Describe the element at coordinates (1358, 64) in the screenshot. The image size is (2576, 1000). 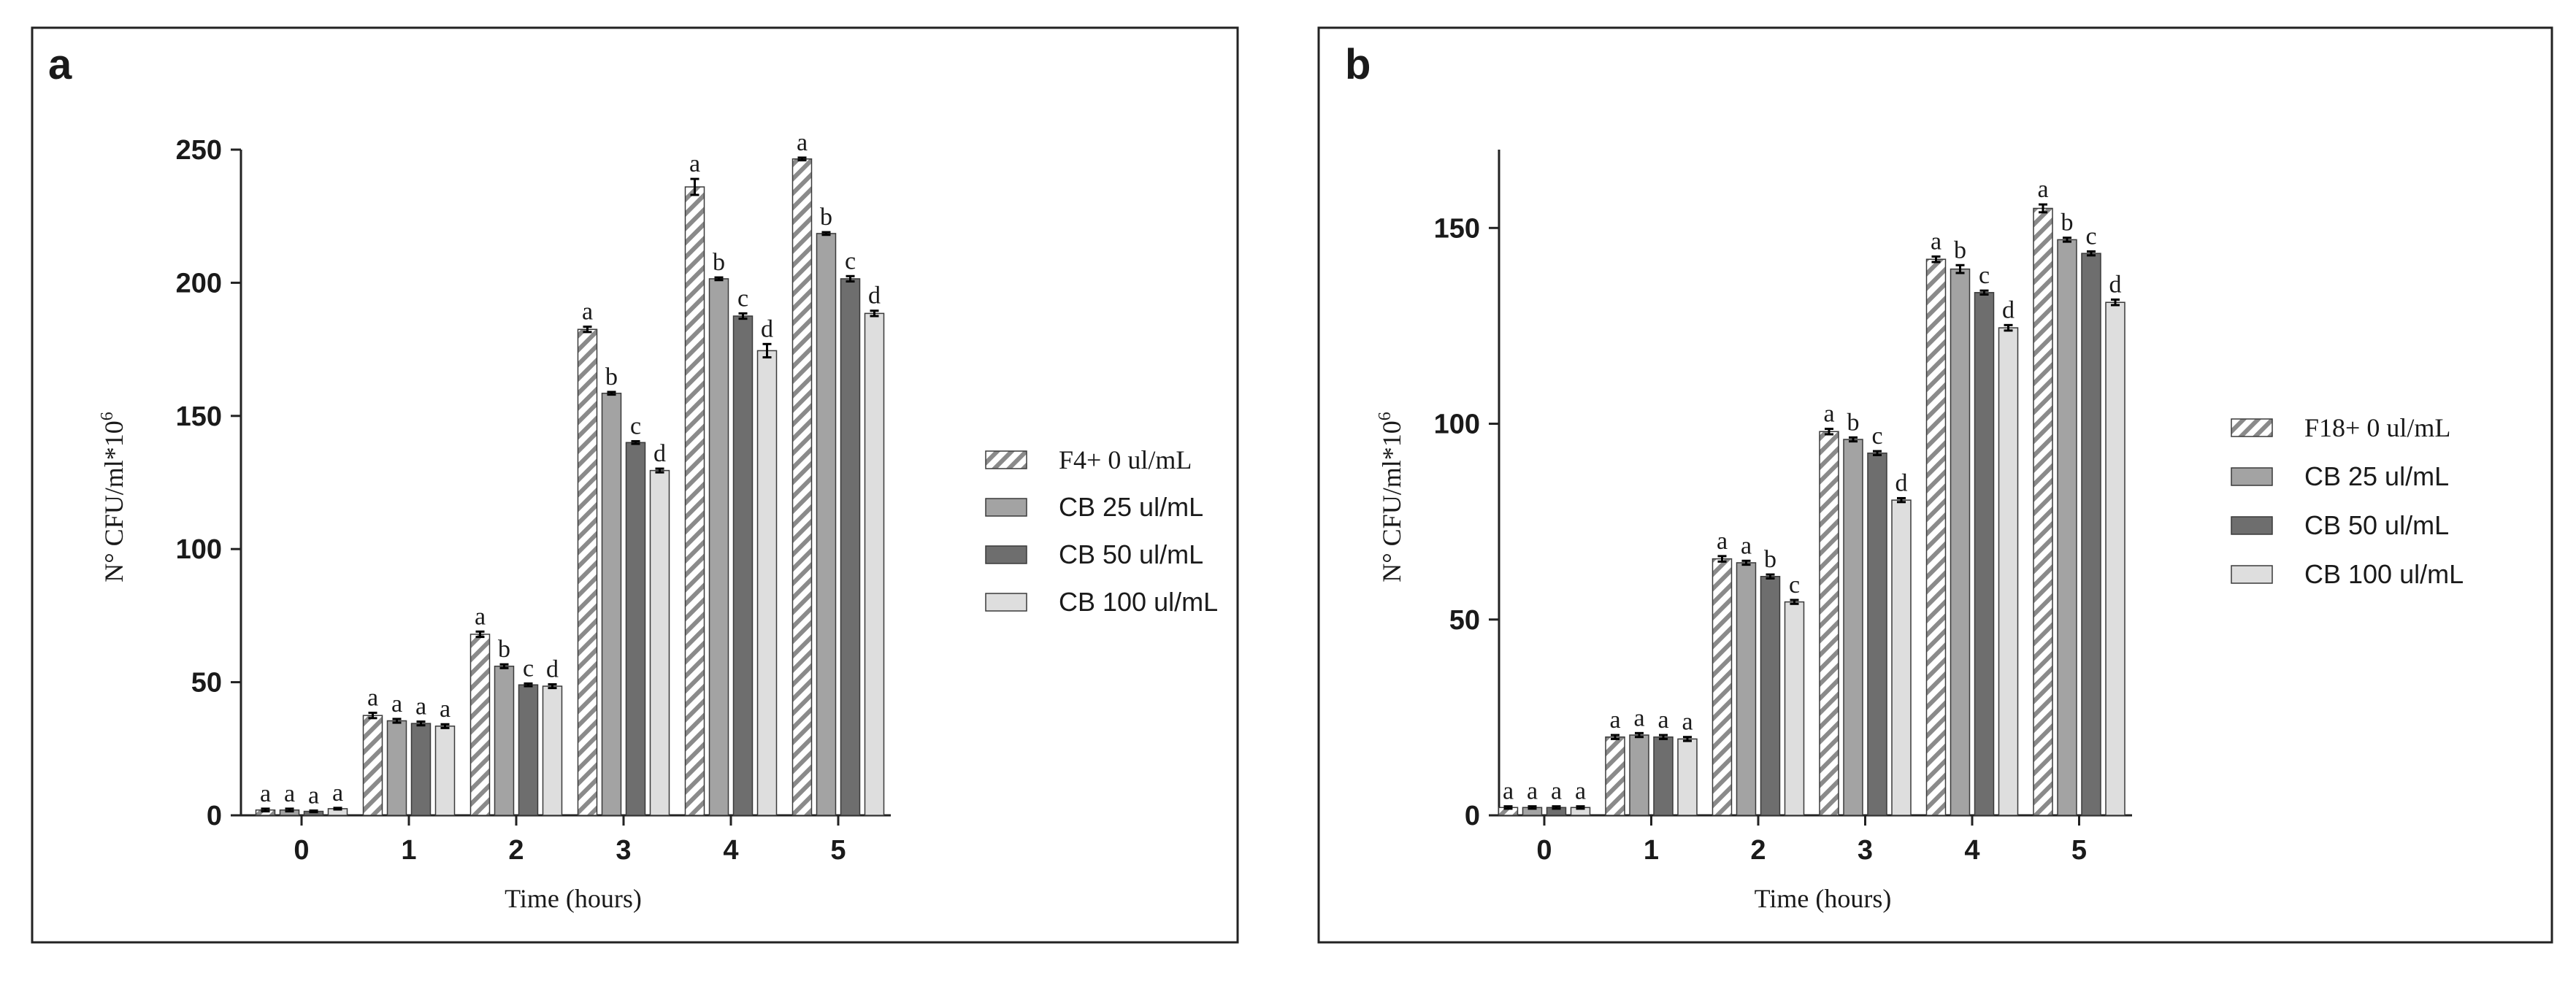
I see `panel-label: b` at that location.